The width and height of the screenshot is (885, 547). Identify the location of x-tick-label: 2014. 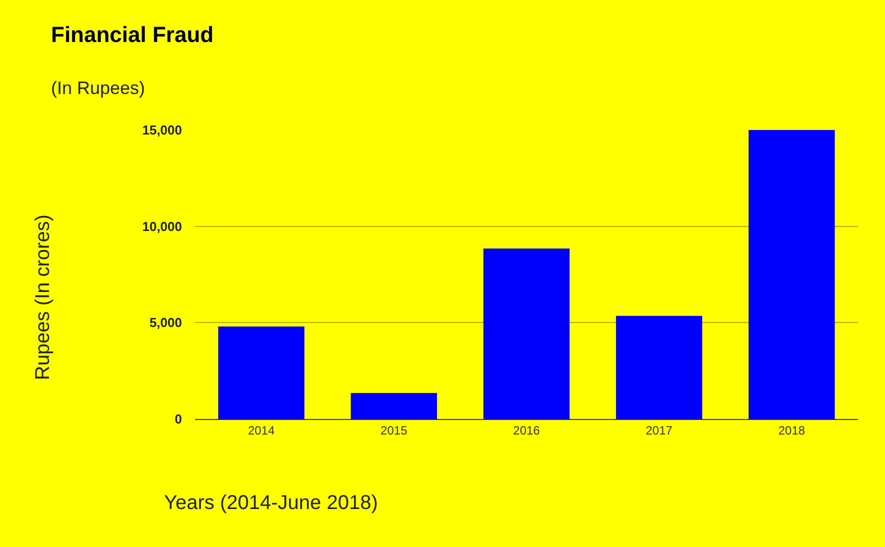
(261, 430).